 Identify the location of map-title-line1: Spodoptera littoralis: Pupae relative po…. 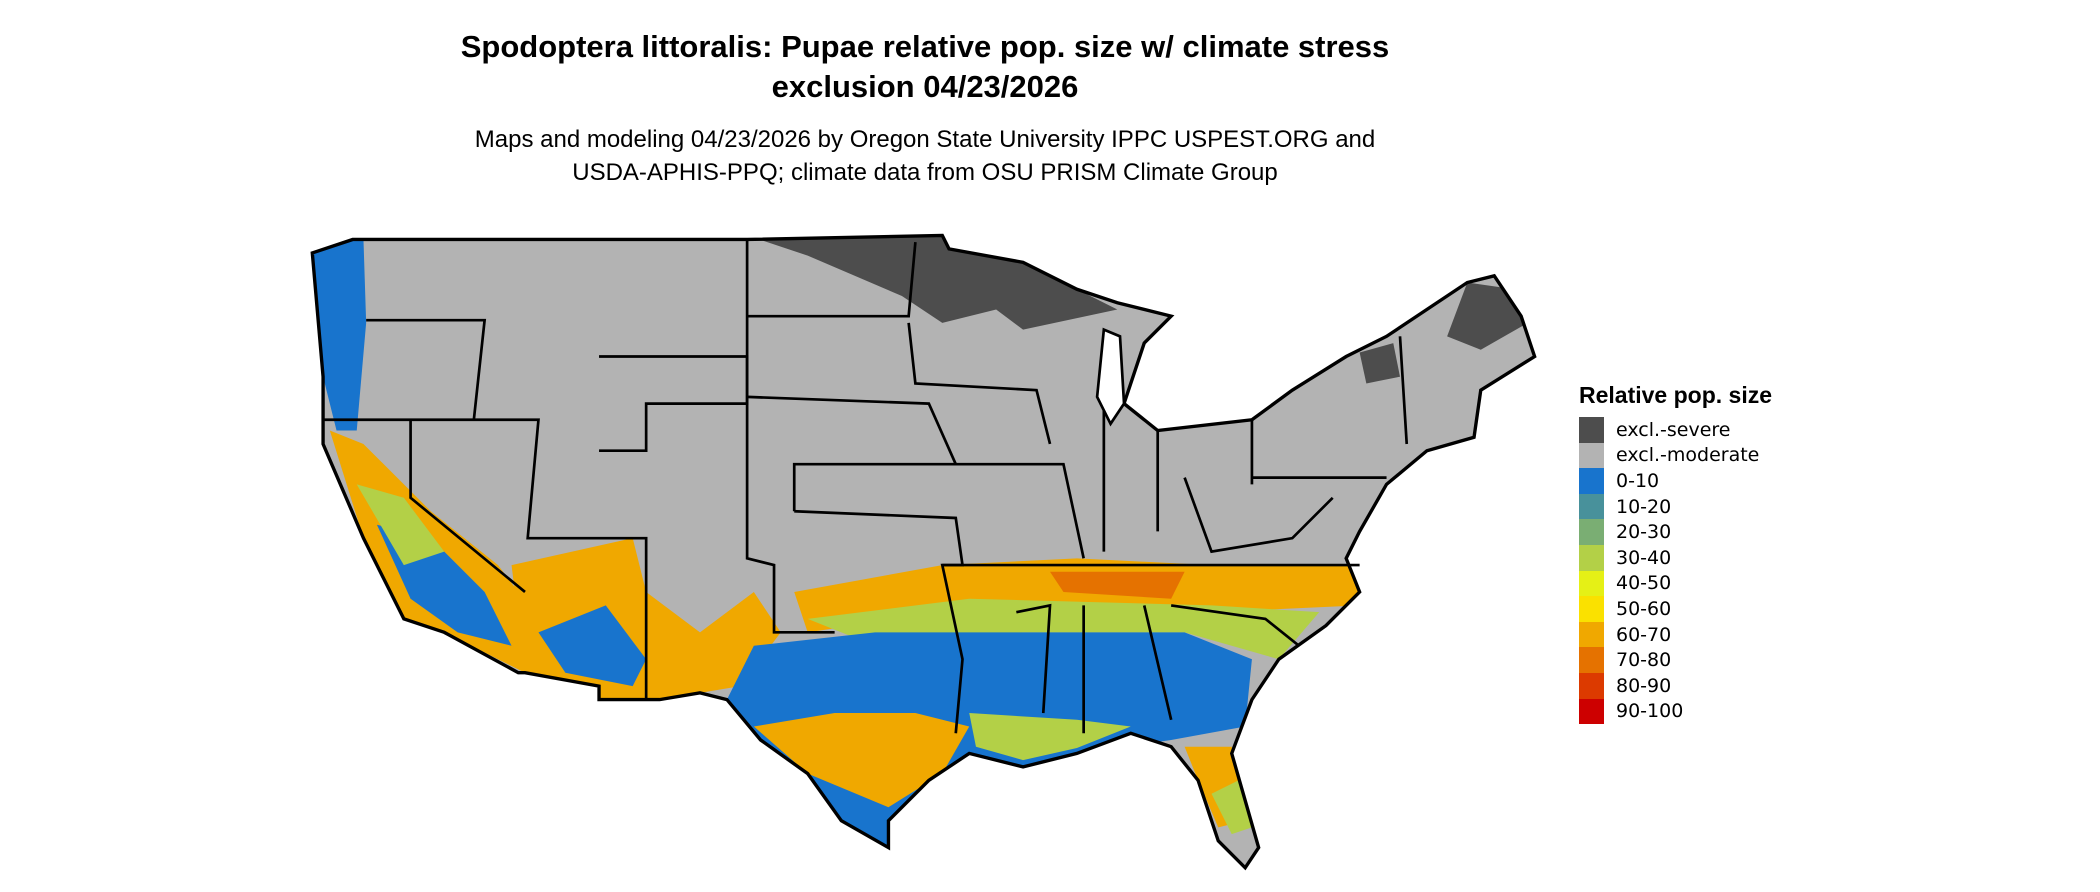
(925, 46).